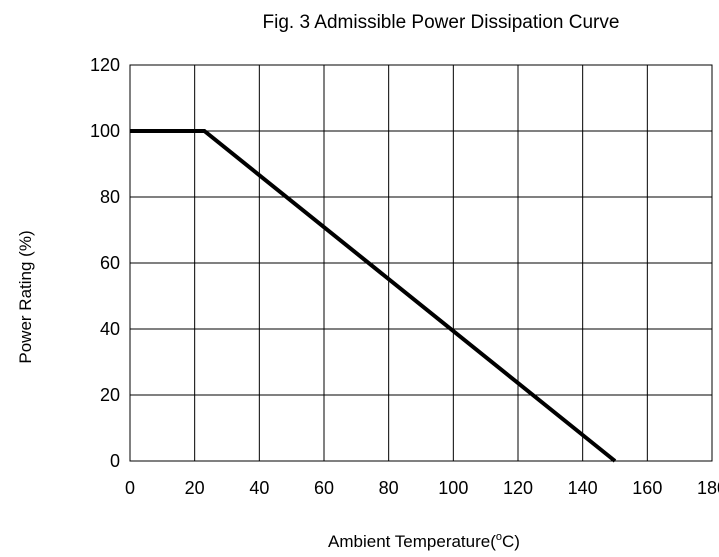 This screenshot has height=557, width=719. What do you see at coordinates (110, 197) in the screenshot?
I see `y-tick-label: 80` at bounding box center [110, 197].